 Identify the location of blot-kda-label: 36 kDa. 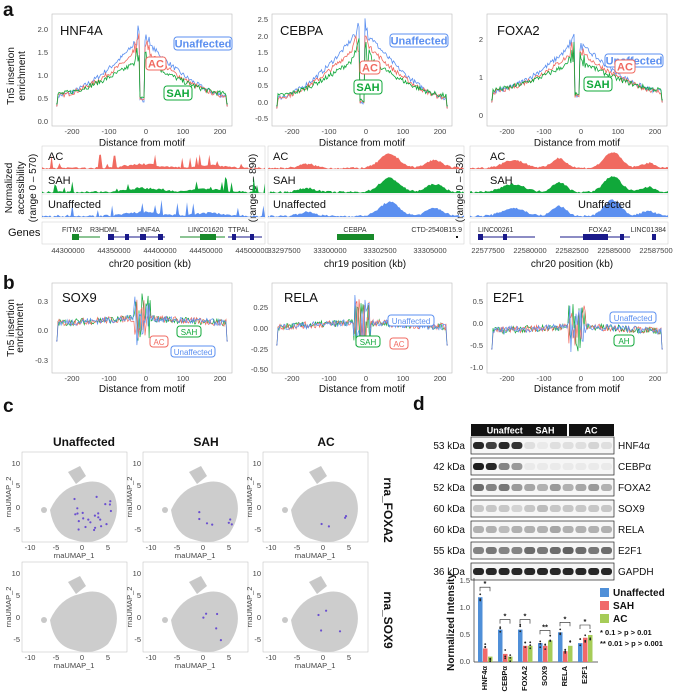
(449, 572).